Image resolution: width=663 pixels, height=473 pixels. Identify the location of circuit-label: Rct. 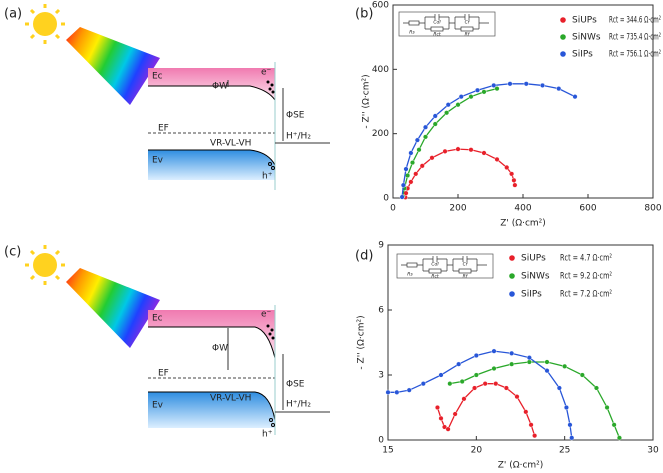
(437, 35).